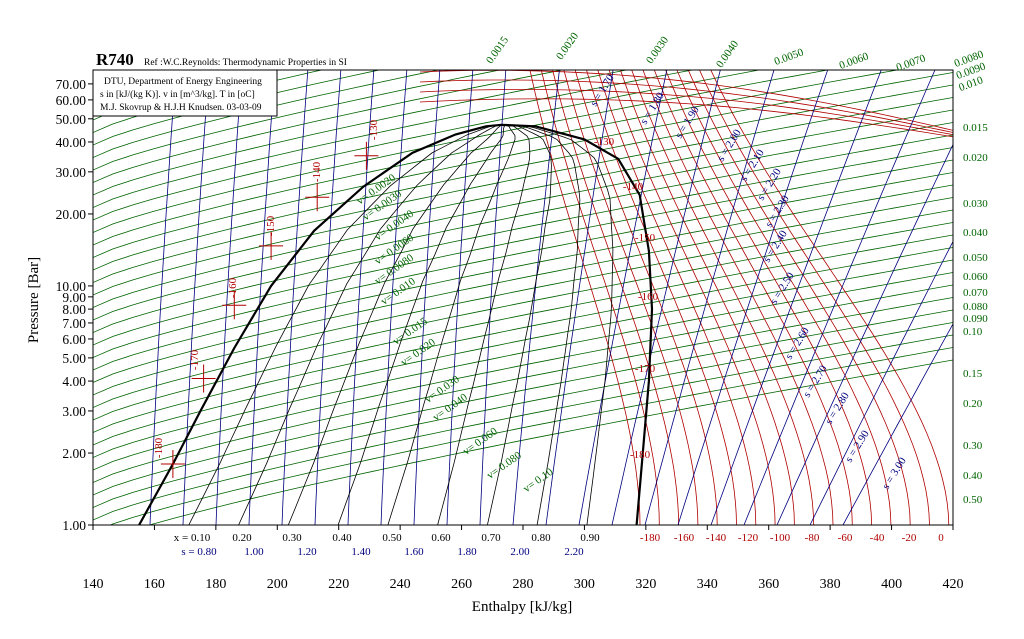  I want to click on chart-title: R740, so click(115, 59).